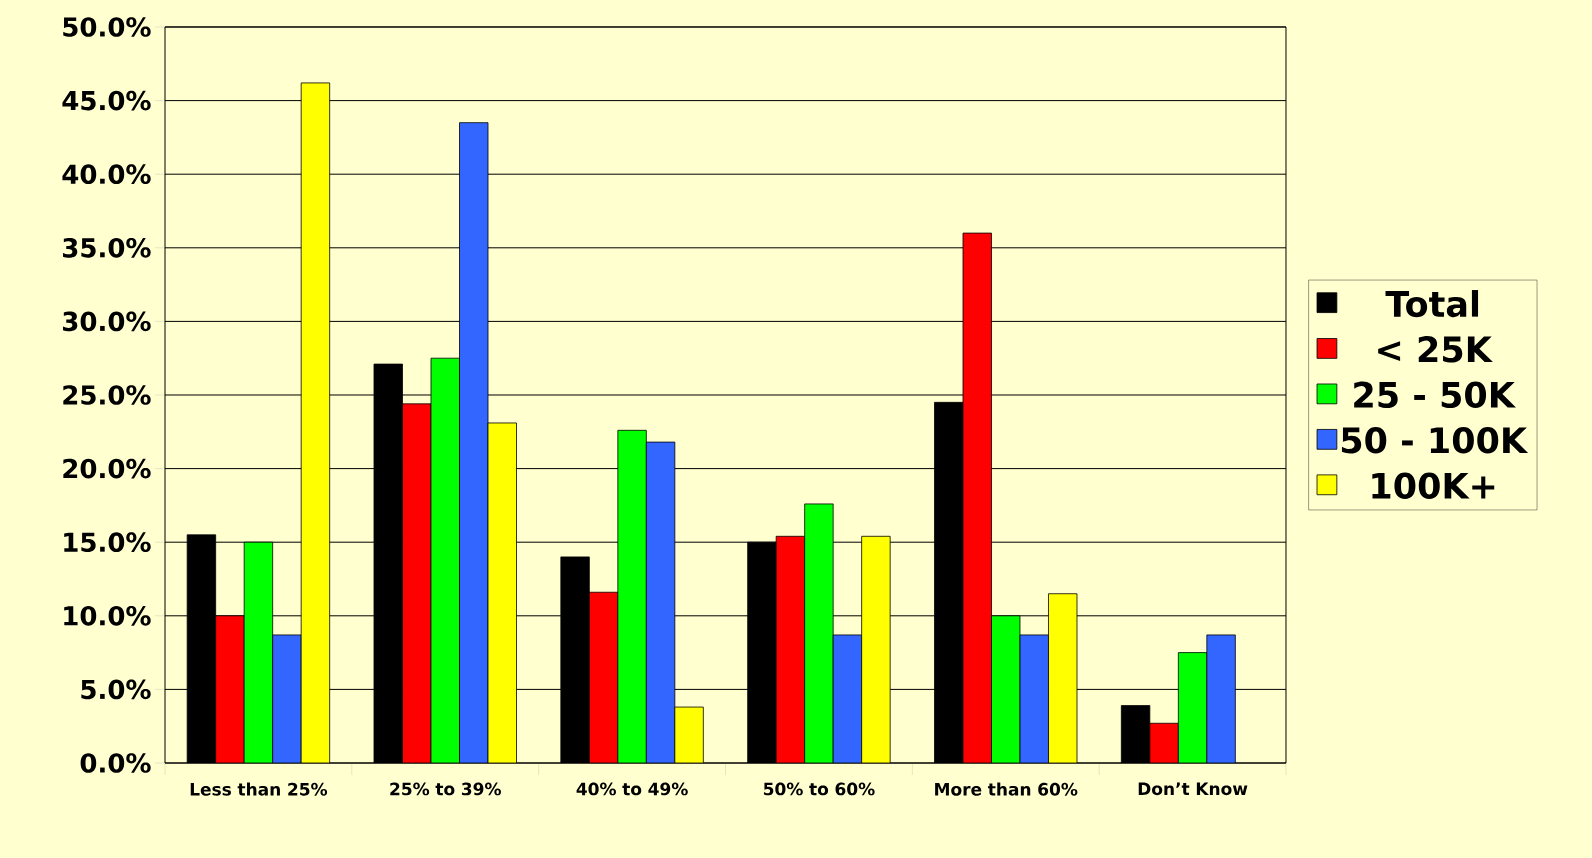 Image resolution: width=1592 pixels, height=858 pixels. I want to click on y-tick-label: 15.0%, so click(107, 542).